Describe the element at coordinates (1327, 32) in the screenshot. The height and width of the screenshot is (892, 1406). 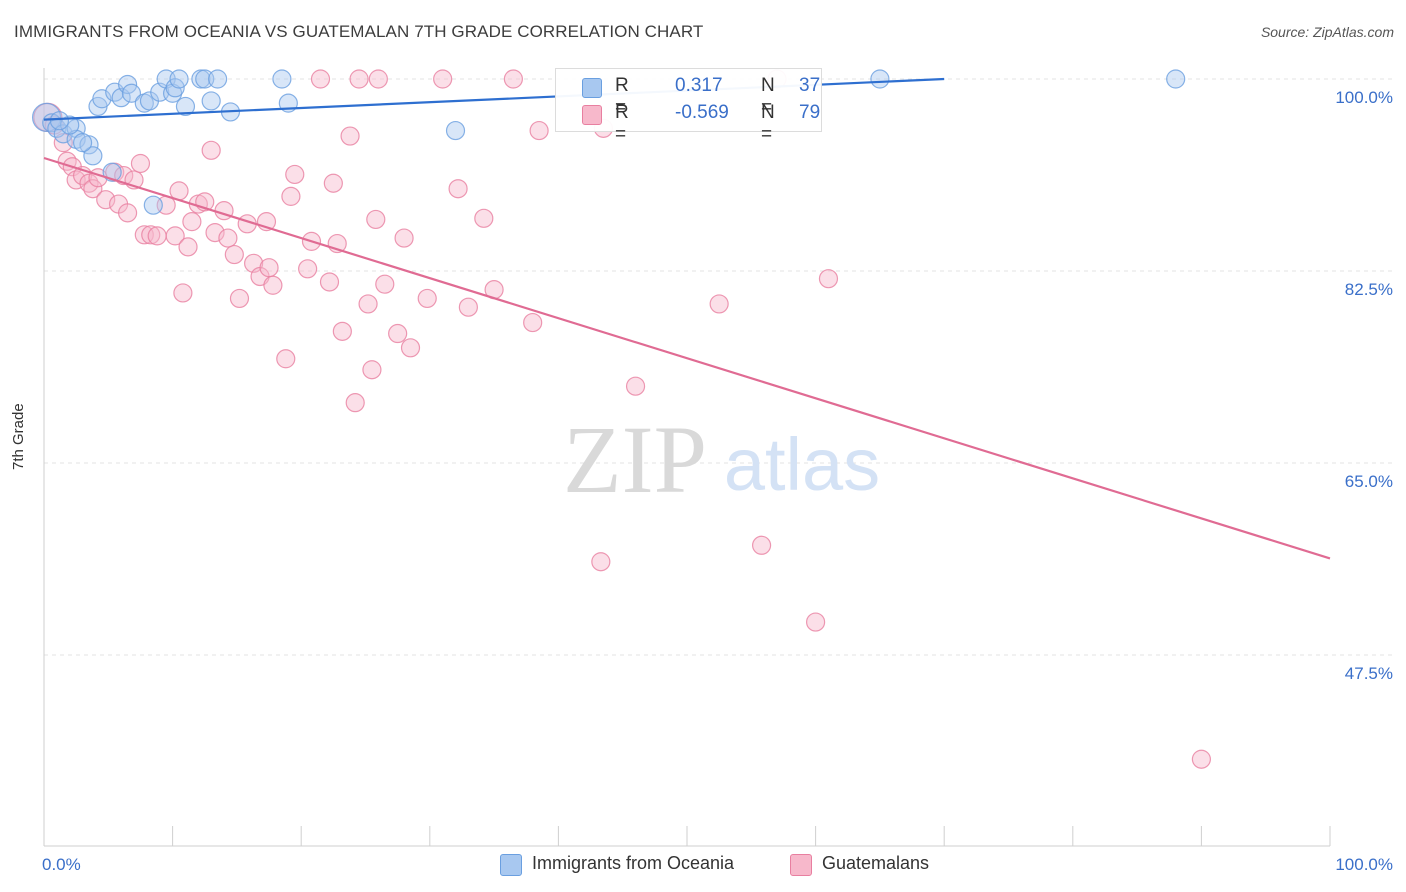
I see `source-credit: Source: ZipAtlas.com` at that location.